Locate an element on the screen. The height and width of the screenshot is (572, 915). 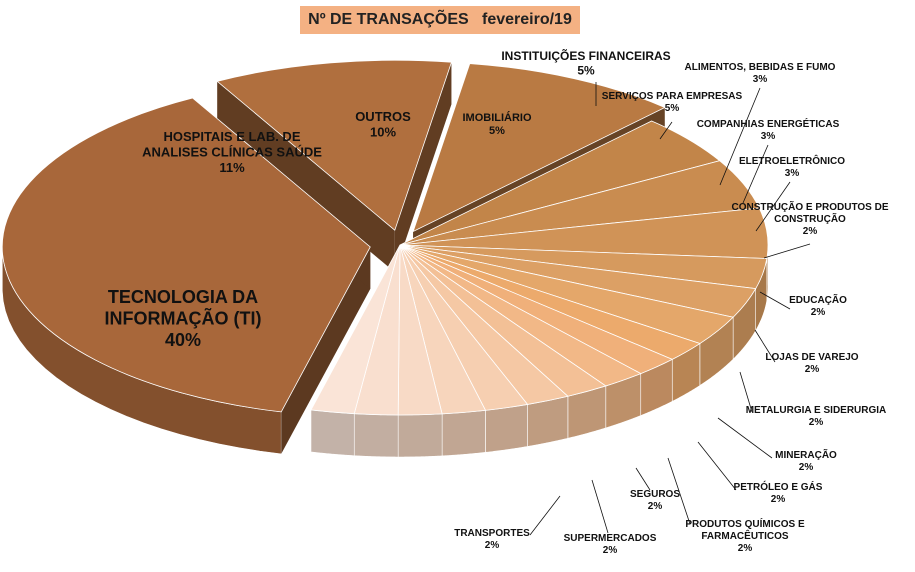
label-slice-13: MINERAÇÃO 2% is located at coordinates (806, 460).